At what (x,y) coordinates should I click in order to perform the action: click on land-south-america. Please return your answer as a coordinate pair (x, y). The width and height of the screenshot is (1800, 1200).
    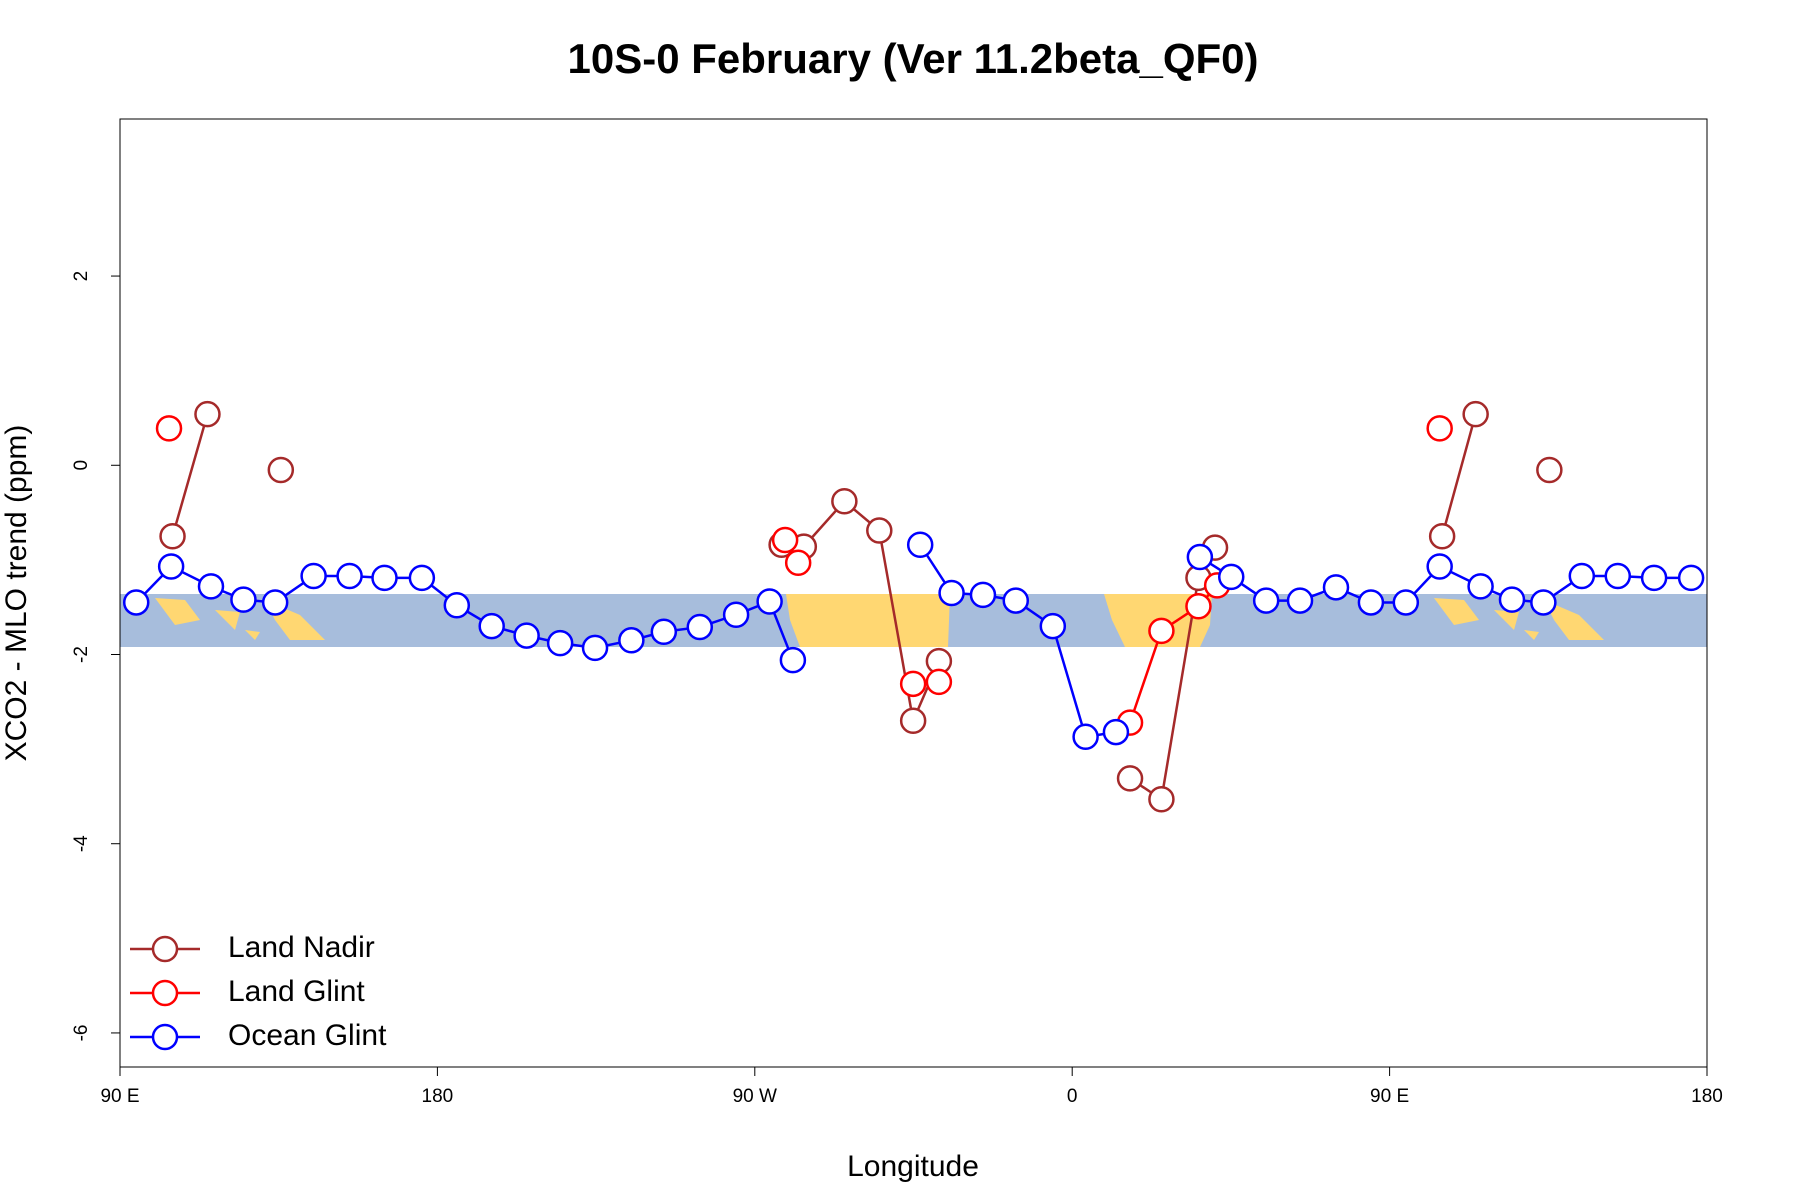
    Looking at the image, I should click on (868, 620).